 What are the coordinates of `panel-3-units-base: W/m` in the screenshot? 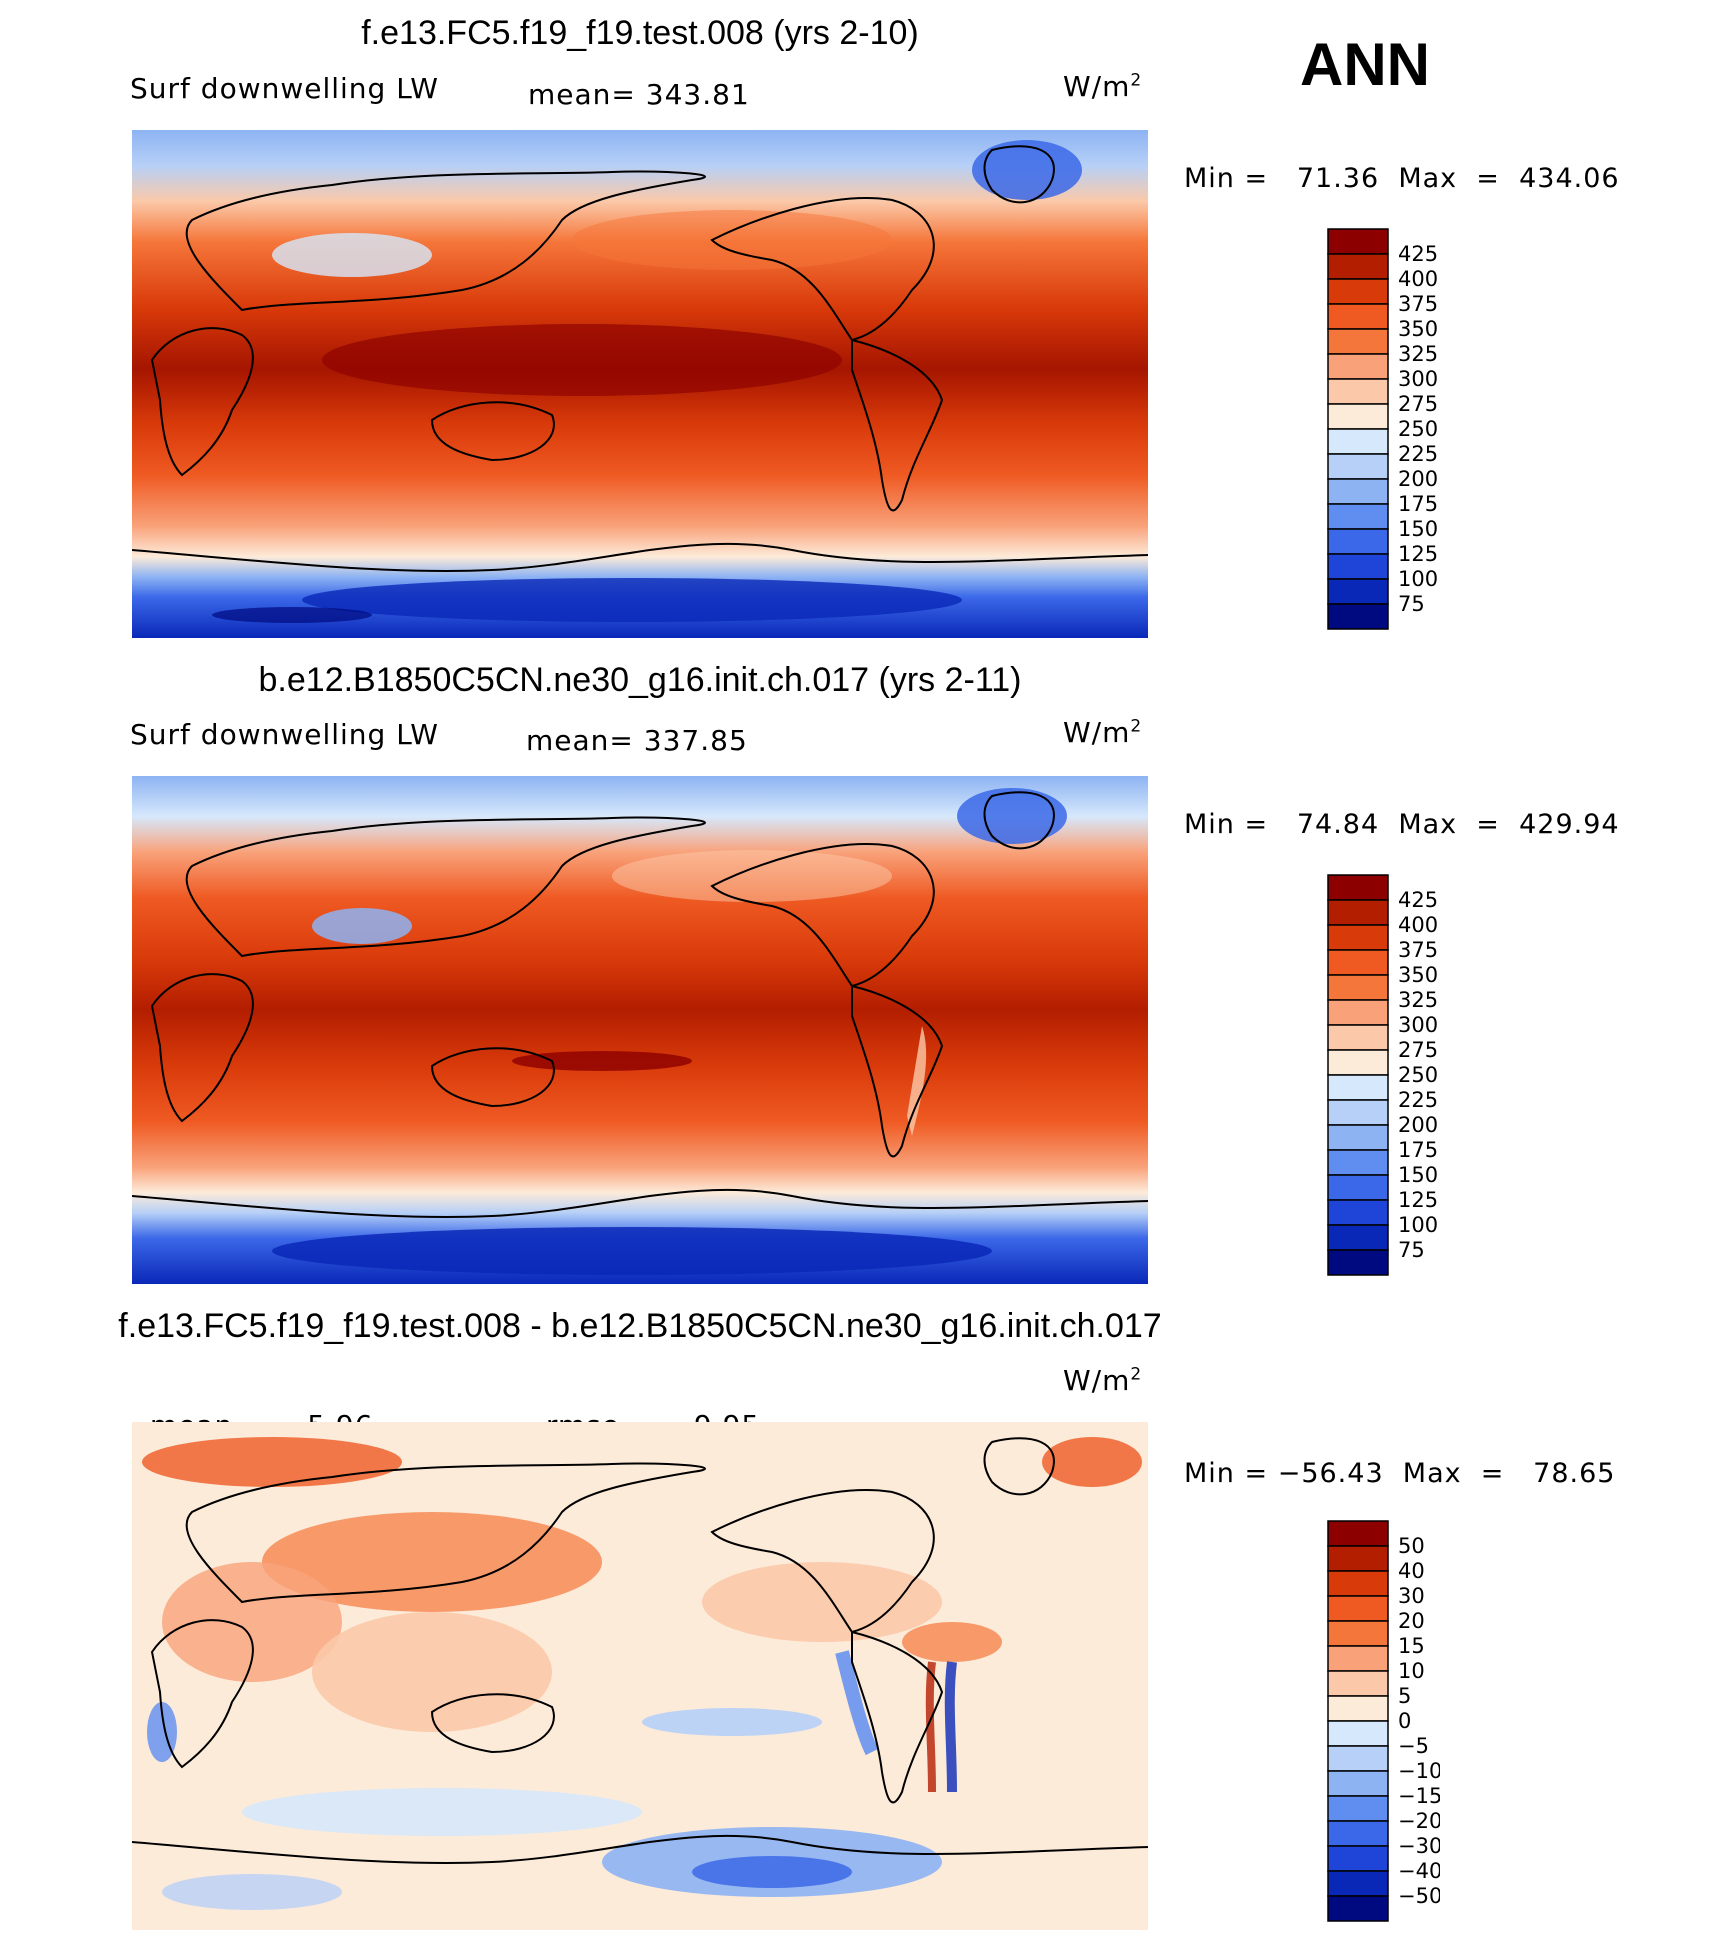 It's located at (1097, 1380).